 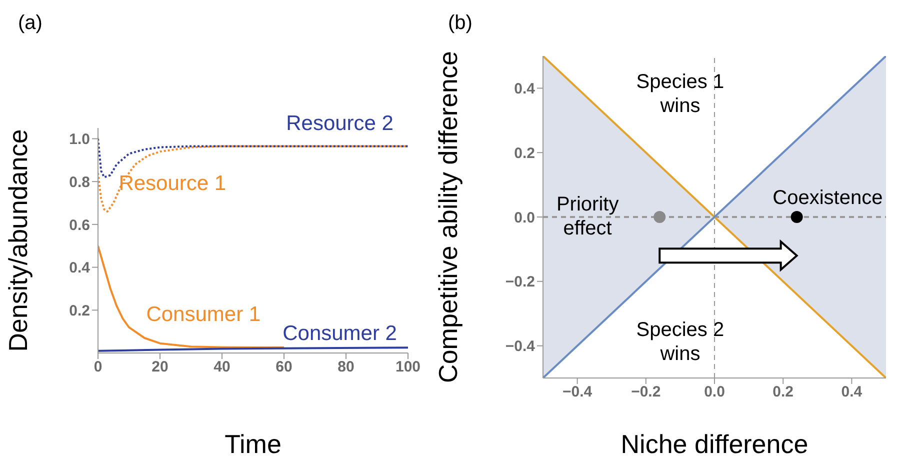 What do you see at coordinates (79, 225) in the screenshot?
I see `y-tick-label: 0.6` at bounding box center [79, 225].